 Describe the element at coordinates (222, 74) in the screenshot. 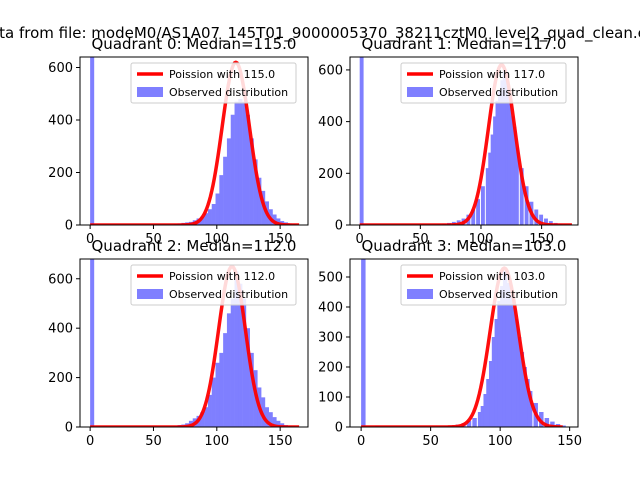

I see `legend-label-poisson: Poission with 115.0` at that location.